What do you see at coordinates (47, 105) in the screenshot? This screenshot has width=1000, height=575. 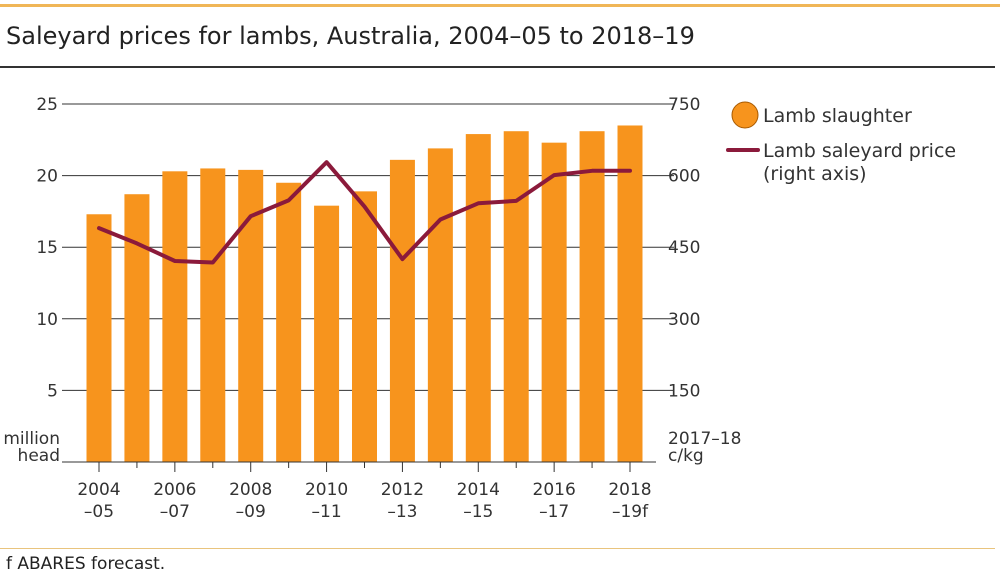 I see `left-tick-label: 25` at bounding box center [47, 105].